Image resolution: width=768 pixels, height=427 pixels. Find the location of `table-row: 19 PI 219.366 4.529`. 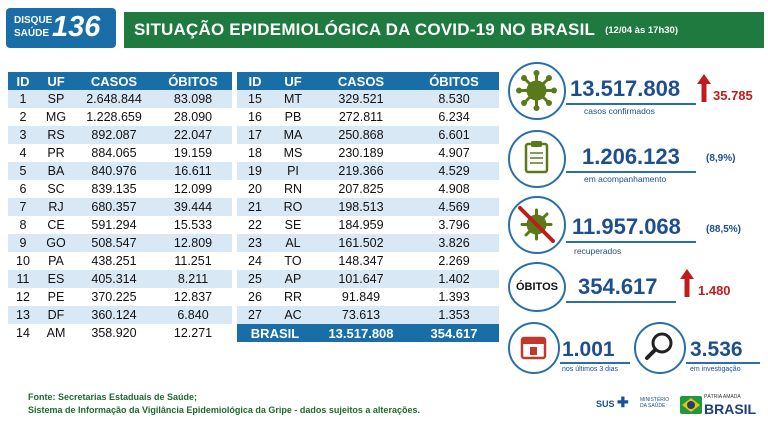

table-row: 19 PI 219.366 4.529 is located at coordinates (368, 171).